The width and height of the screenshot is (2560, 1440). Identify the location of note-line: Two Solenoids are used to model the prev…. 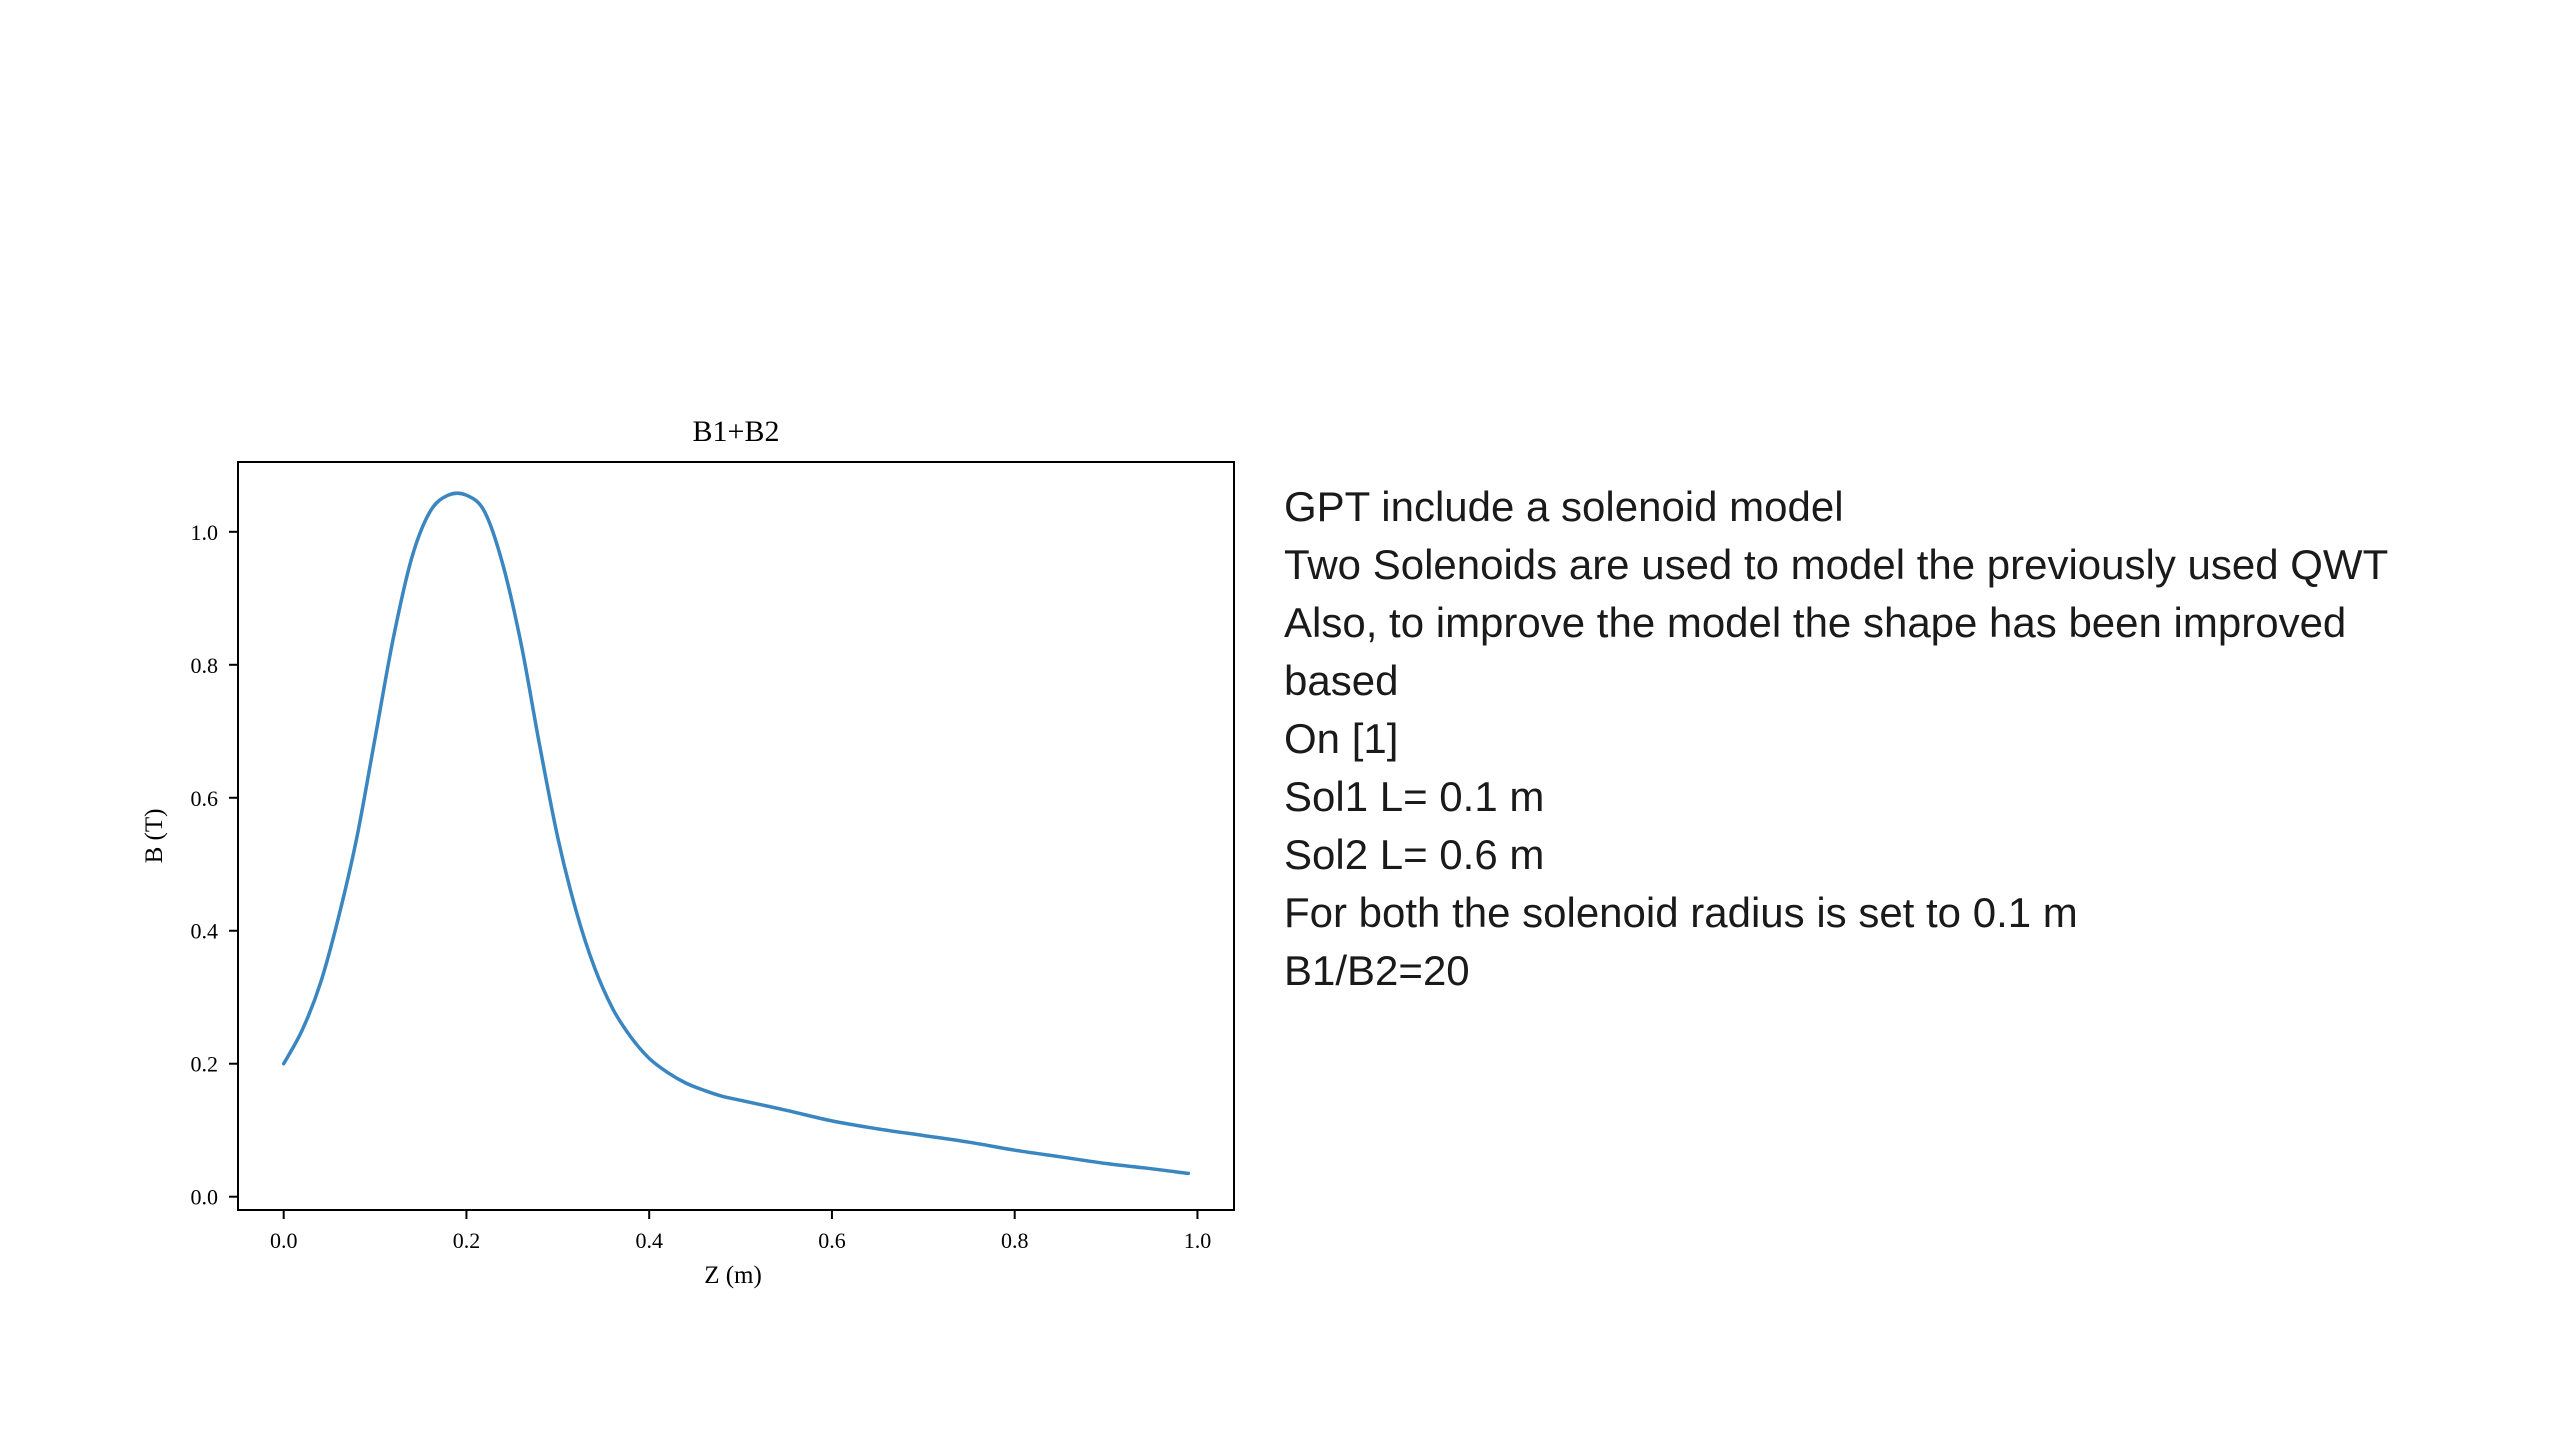
(1836, 564).